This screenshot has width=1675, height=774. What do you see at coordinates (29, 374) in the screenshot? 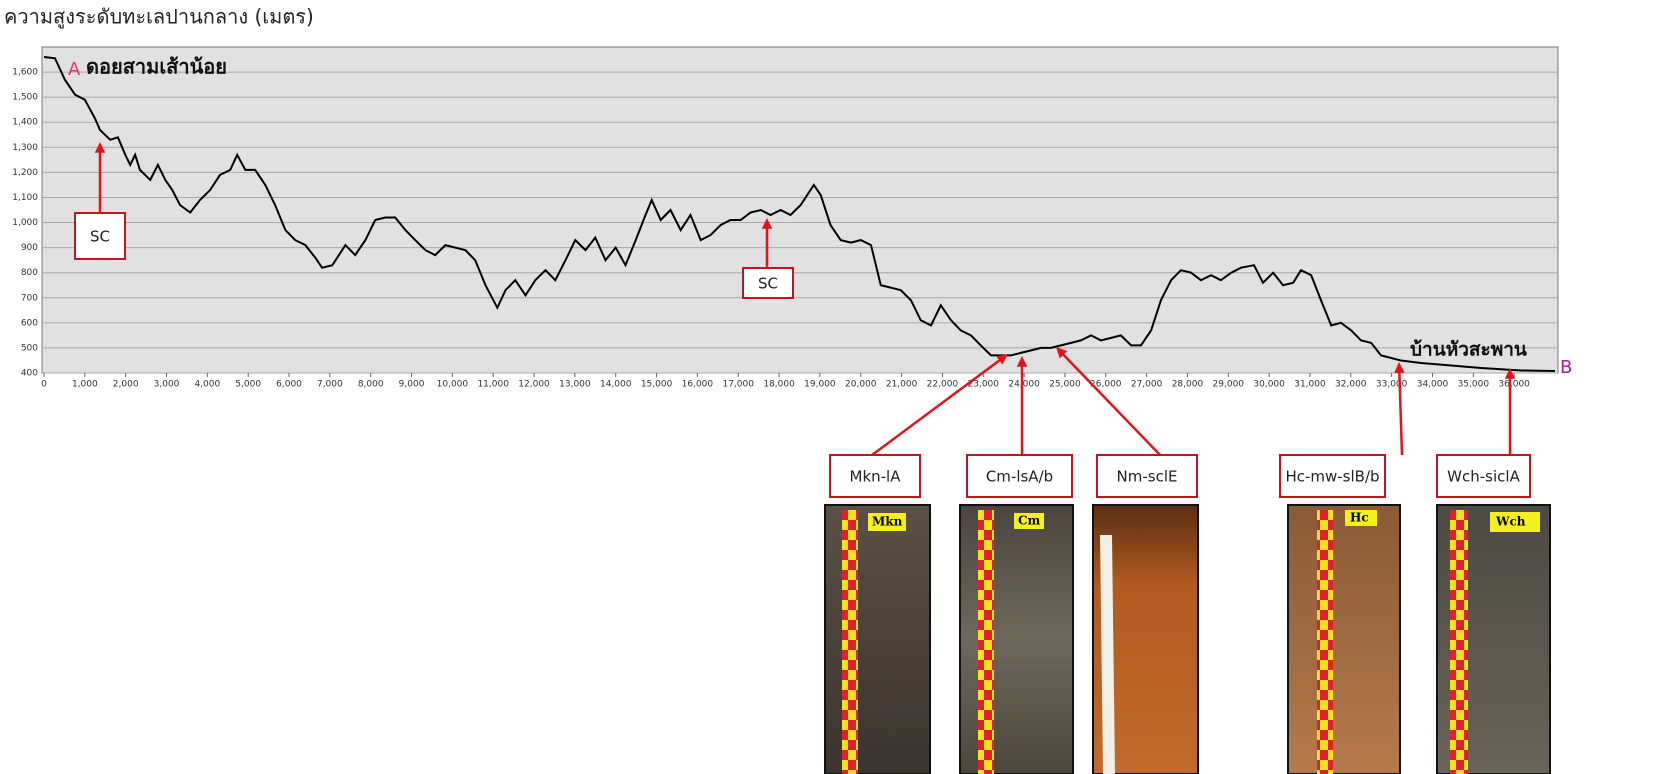
I see `y-tick-label: 400` at bounding box center [29, 374].